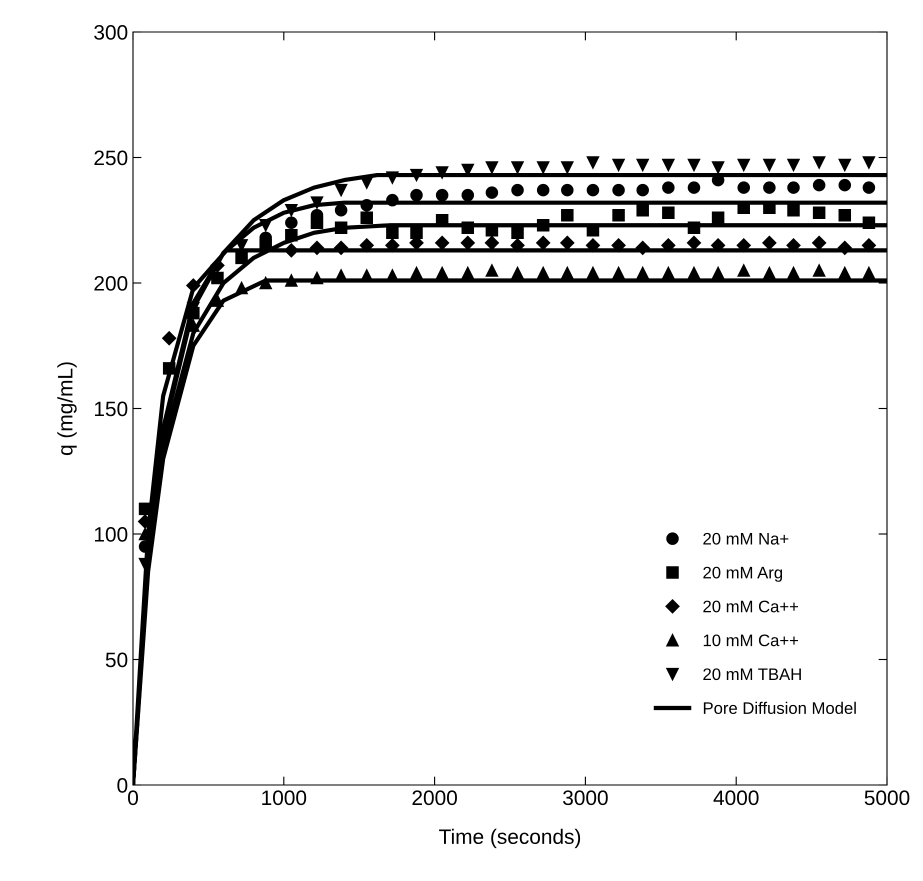 This screenshot has width=923, height=881. Describe the element at coordinates (750, 606) in the screenshot. I see `legend-label: 20 mM Ca++` at that location.